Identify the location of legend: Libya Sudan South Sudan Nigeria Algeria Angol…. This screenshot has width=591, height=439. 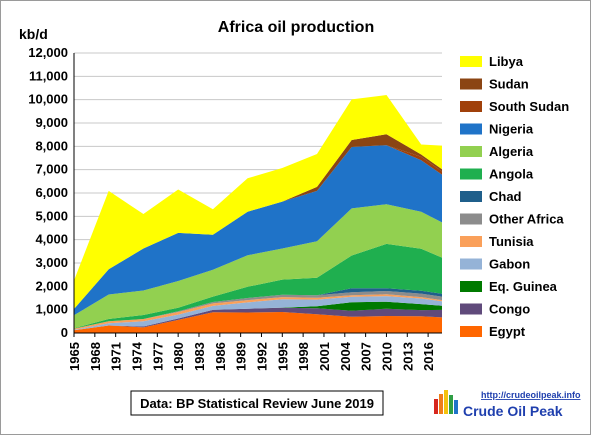
(514, 196).